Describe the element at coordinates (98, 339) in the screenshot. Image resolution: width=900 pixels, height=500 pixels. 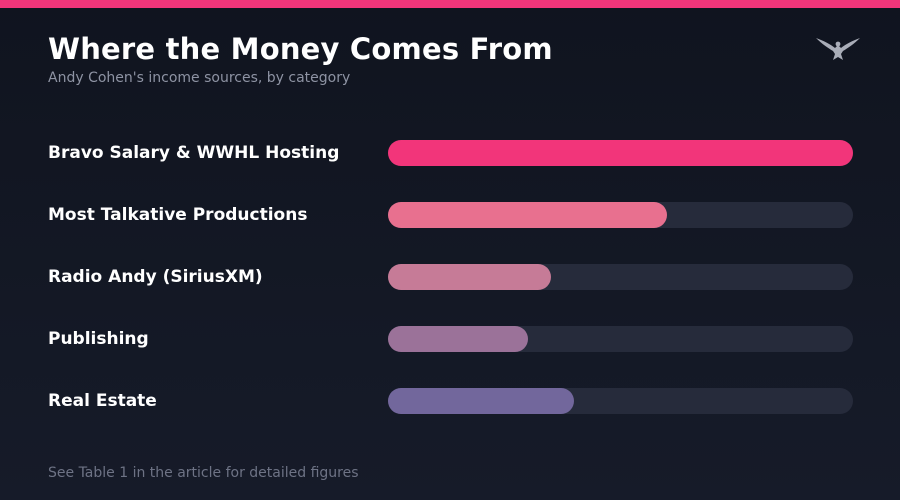
I see `bar-label: Publishing` at that location.